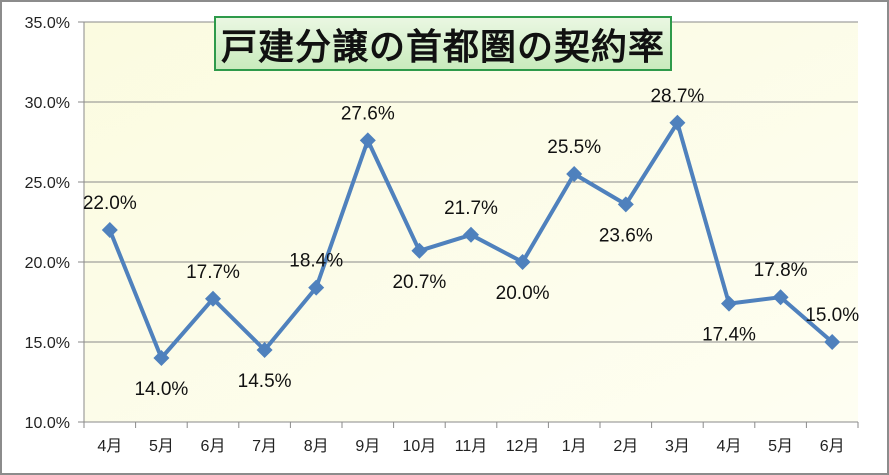 The image size is (889, 475). Describe the element at coordinates (626, 235) in the screenshot. I see `data-label: 23.6%` at that location.